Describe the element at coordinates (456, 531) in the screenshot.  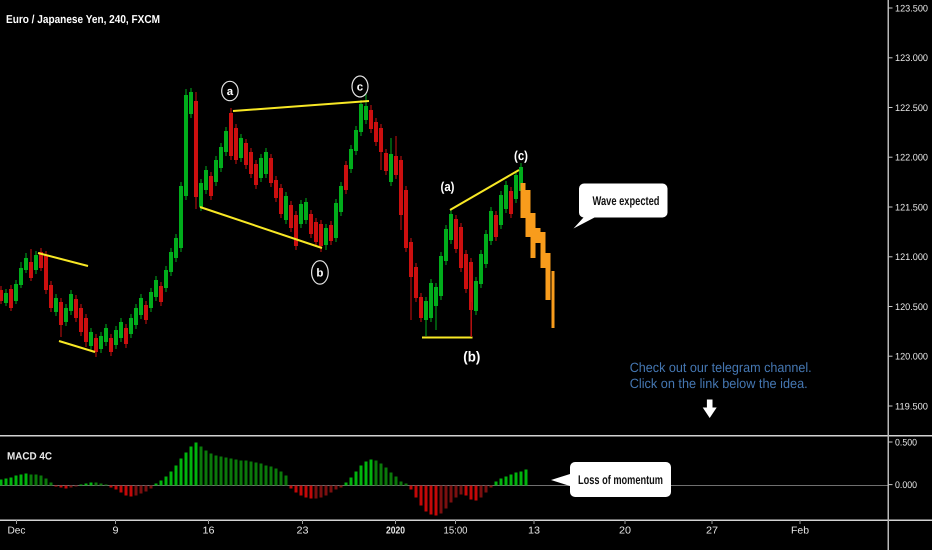
I see `svg-text: 15:00` at that location.